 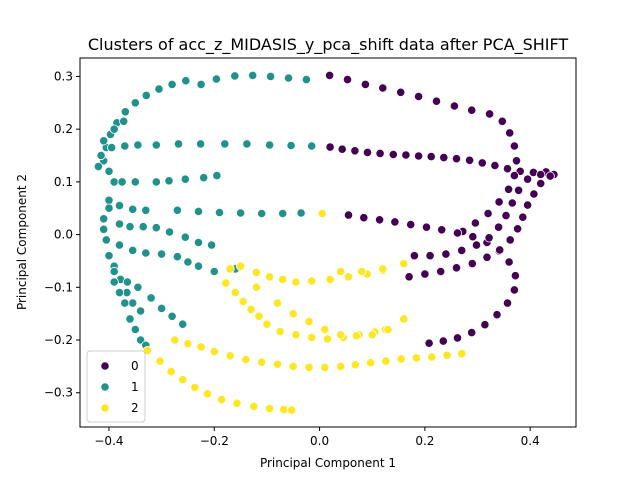 I want to click on x-axis-ticks: −0.4 −0.2 0.0 0.2 0.4, so click(x=317, y=437).